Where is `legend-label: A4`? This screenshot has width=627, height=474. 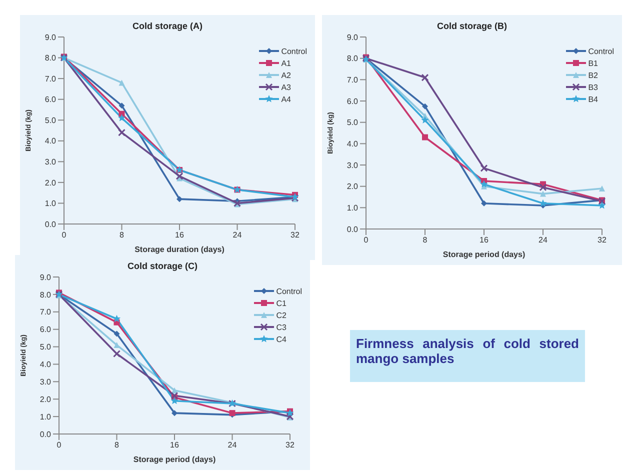
legend-label: A4 is located at coordinates (286, 99).